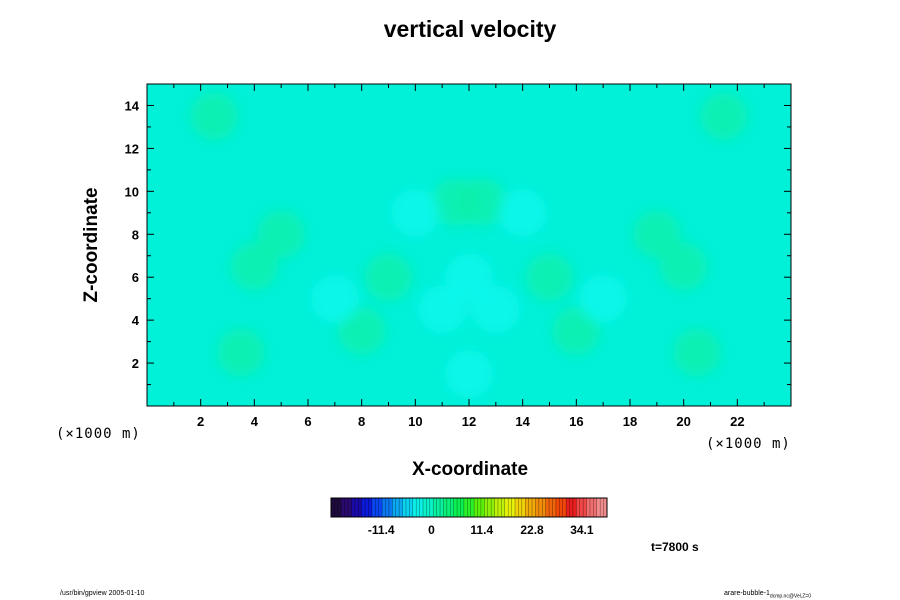  Describe the element at coordinates (630, 421) in the screenshot. I see `x-tick-label: 18` at that location.